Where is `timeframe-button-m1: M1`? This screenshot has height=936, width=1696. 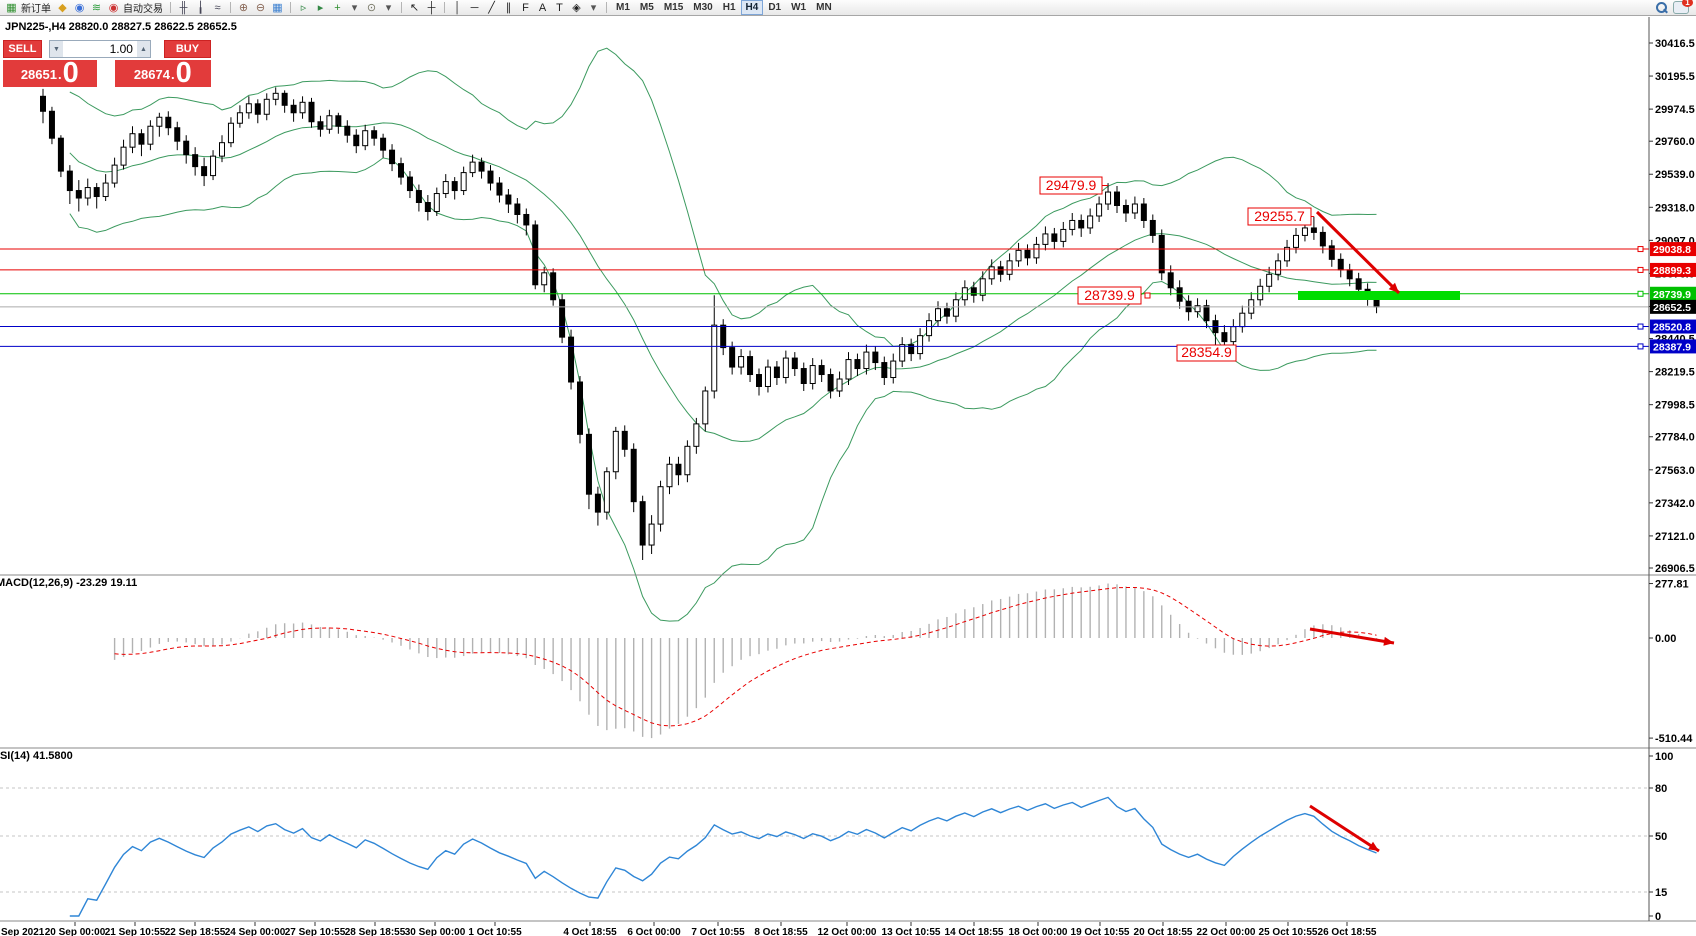
timeframe-button-m1: M1 is located at coordinates (623, 7).